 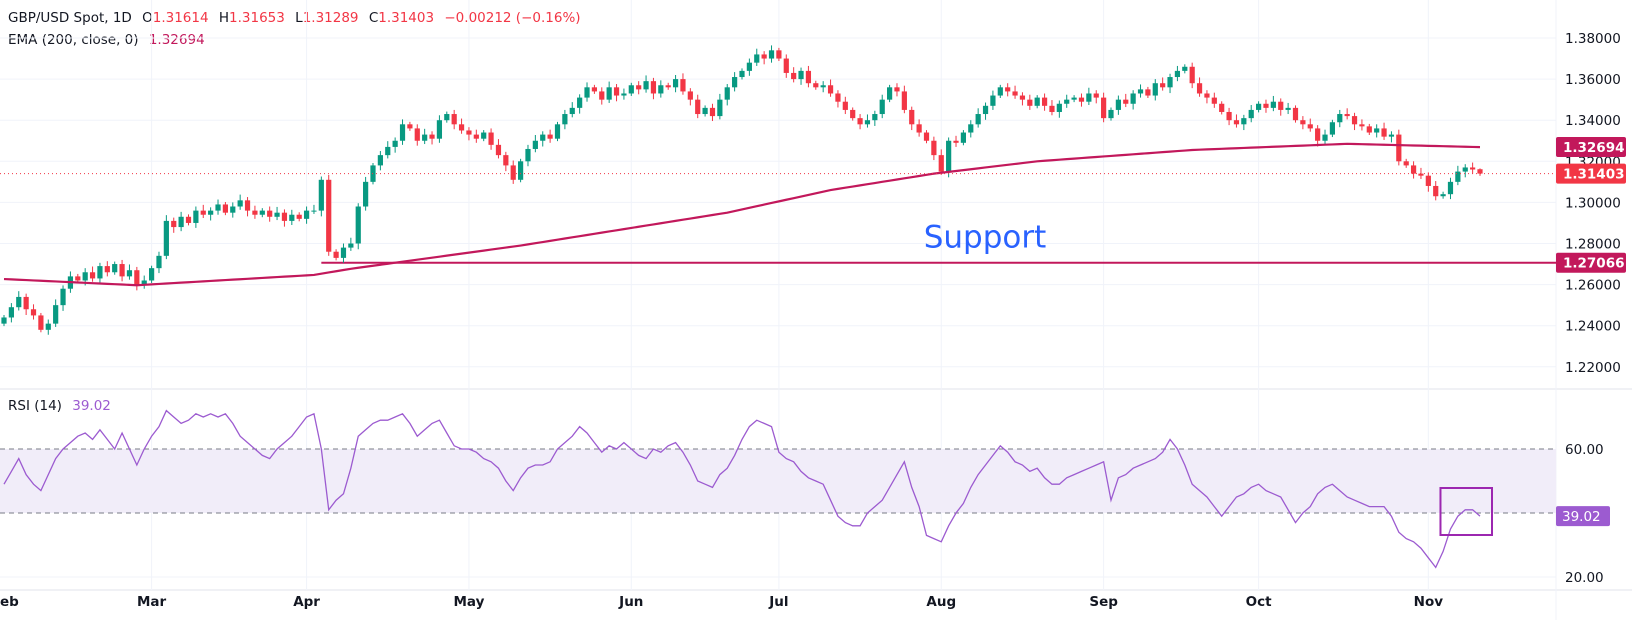 What do you see at coordinates (1593, 327) in the screenshot?
I see `price-tick-label: 1.24000` at bounding box center [1593, 327].